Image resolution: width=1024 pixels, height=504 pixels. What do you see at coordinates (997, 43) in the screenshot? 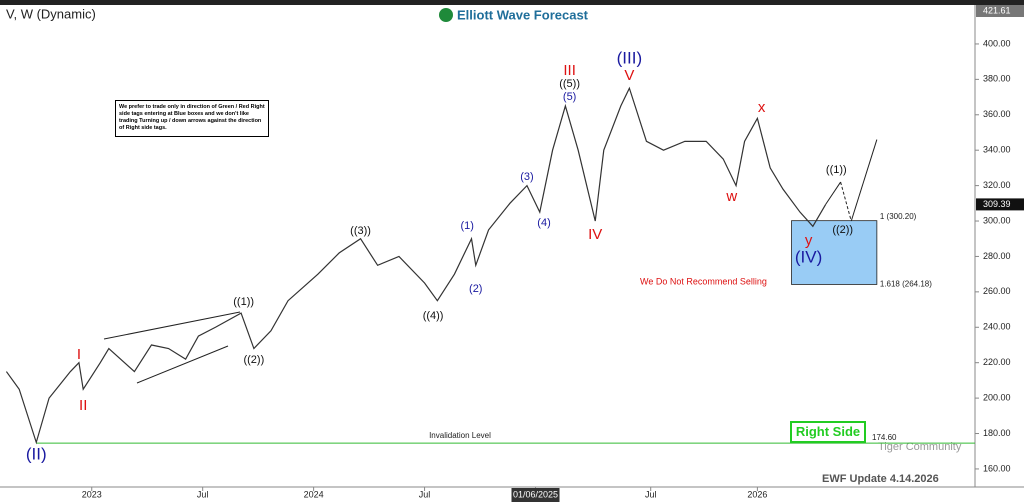
I see `y-tick-label: 400.00` at bounding box center [997, 43].